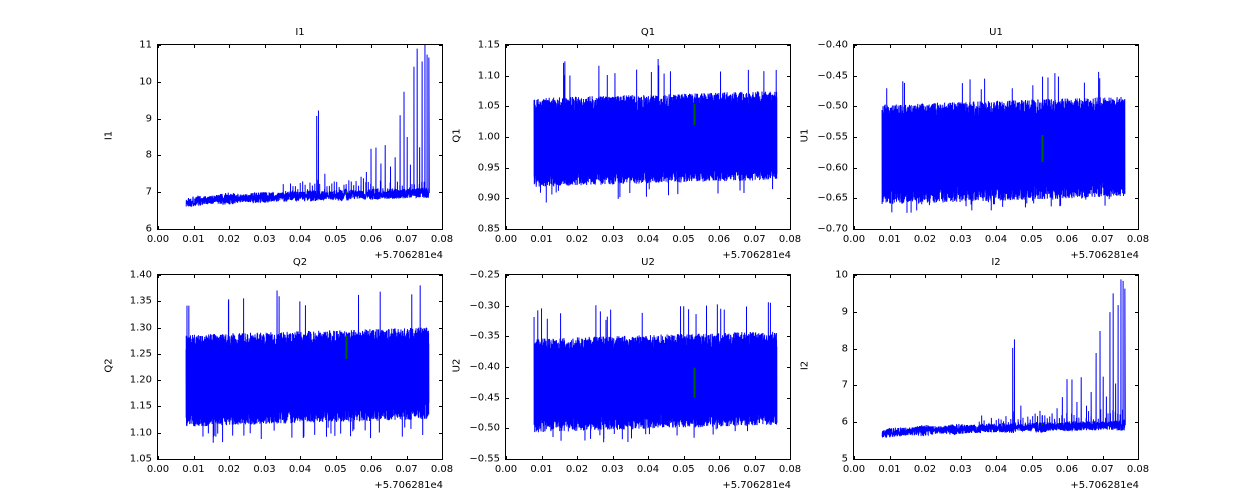  What do you see at coordinates (140, 406) in the screenshot?
I see `y-tick-label: 1.15` at bounding box center [140, 406].